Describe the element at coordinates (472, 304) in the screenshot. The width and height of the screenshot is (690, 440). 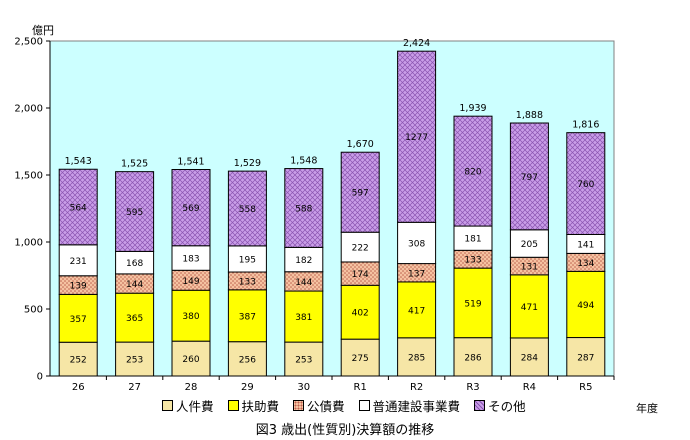
I see `data-label: 519` at that location.